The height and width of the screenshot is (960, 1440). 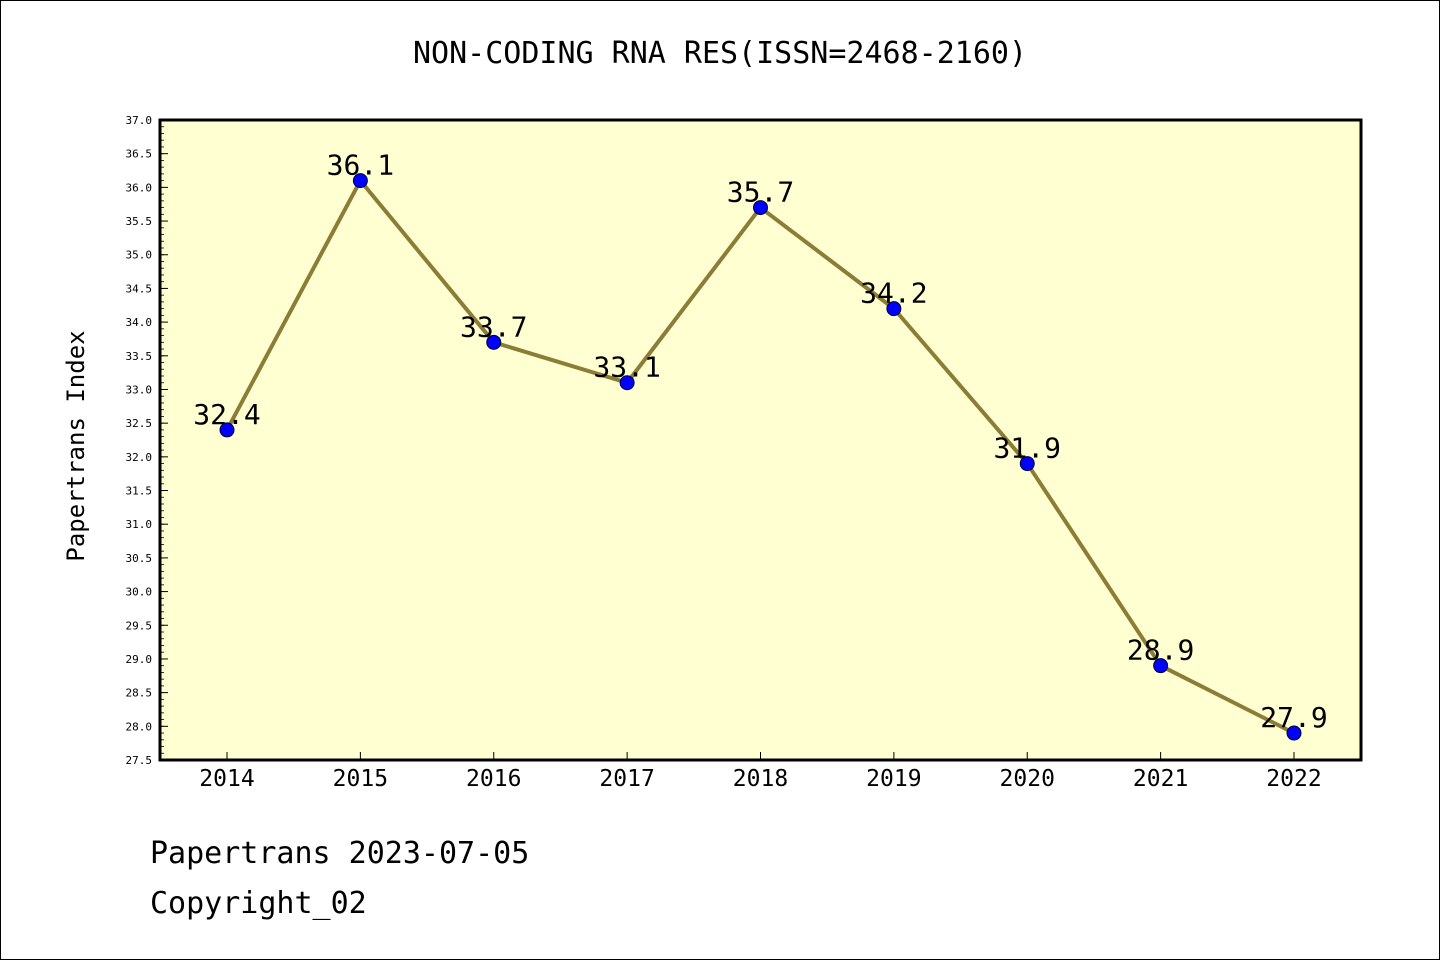 What do you see at coordinates (139, 625) in the screenshot?
I see `y-tick-label: 29.5` at bounding box center [139, 625].